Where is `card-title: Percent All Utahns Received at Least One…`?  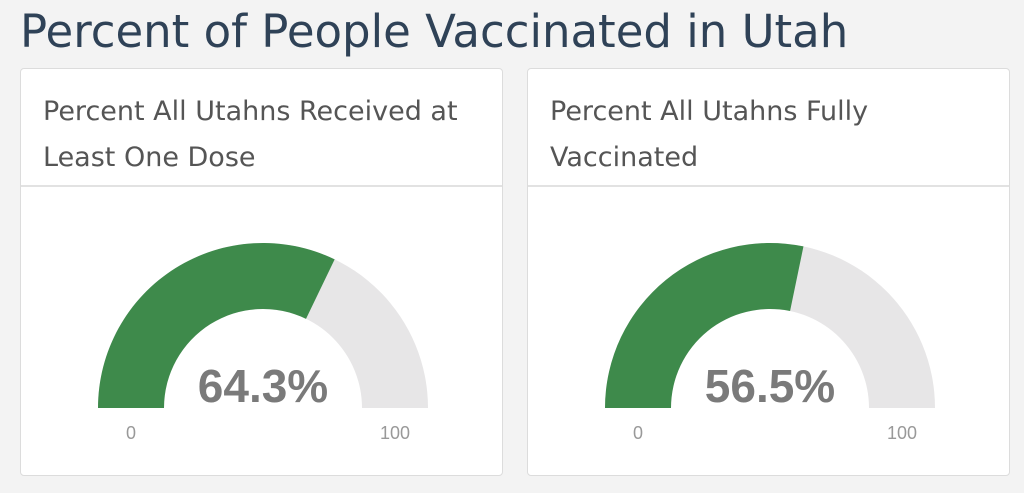 card-title: Percent All Utahns Received at Least One… is located at coordinates (261, 128).